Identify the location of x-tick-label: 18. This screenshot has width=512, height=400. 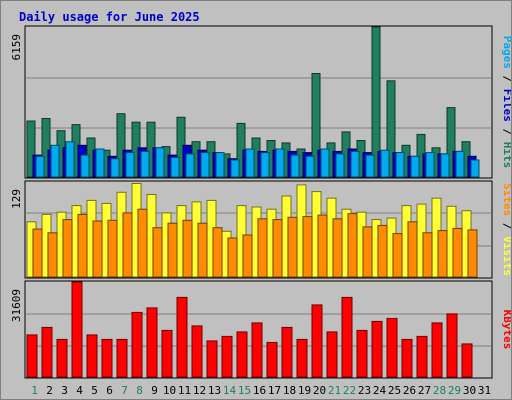
(289, 390).